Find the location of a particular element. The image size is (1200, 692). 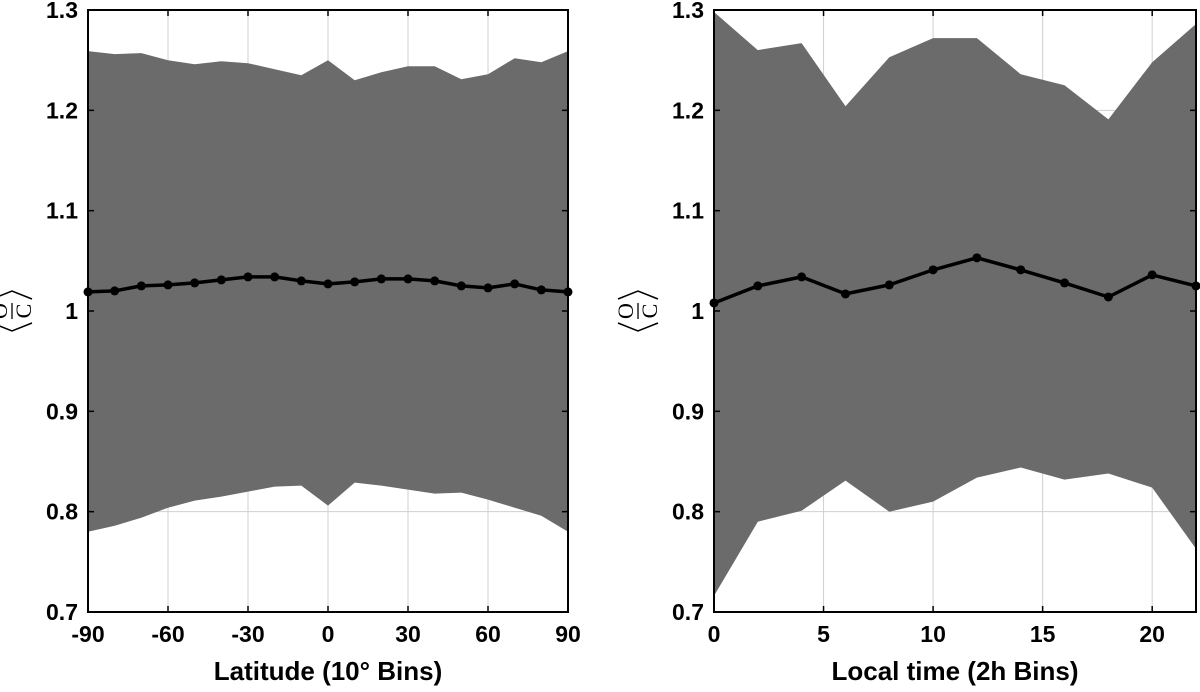

x-tick-label: -90 is located at coordinates (87, 634).